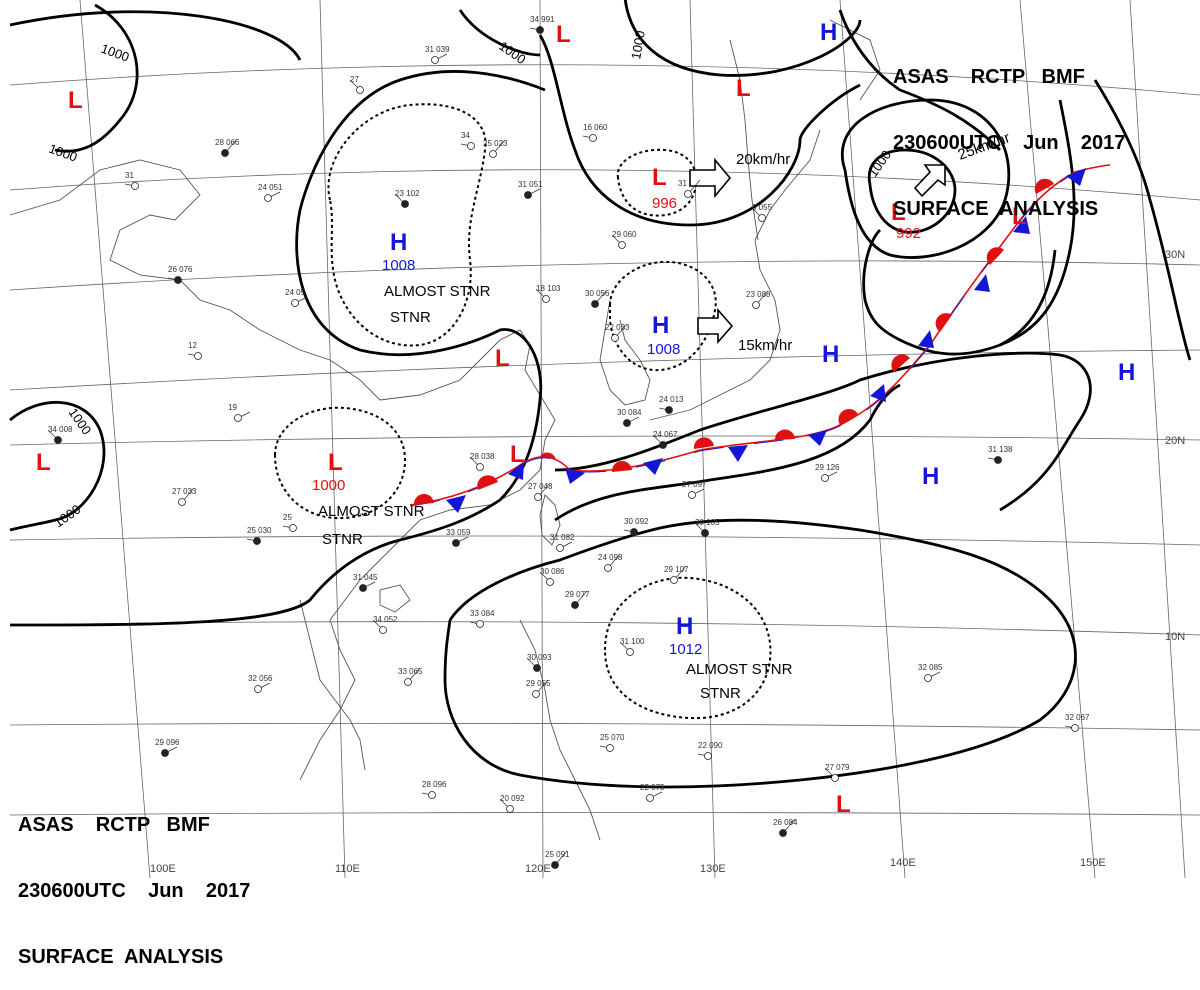 The width and height of the screenshot is (1200, 990). What do you see at coordinates (385, 624) in the screenshot?
I see `station-plot: 34 052` at bounding box center [385, 624].